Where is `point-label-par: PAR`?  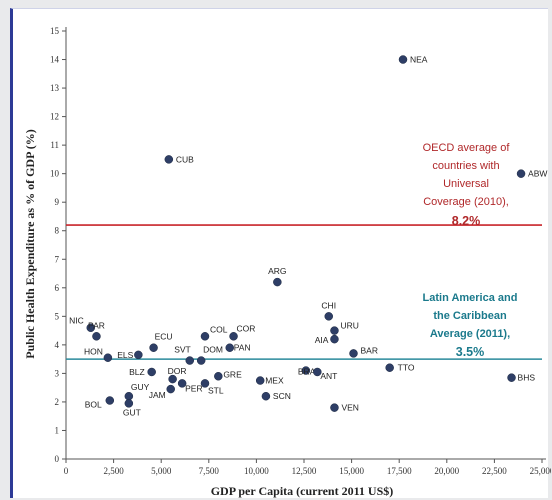 point-label-par: PAR is located at coordinates (96, 325).